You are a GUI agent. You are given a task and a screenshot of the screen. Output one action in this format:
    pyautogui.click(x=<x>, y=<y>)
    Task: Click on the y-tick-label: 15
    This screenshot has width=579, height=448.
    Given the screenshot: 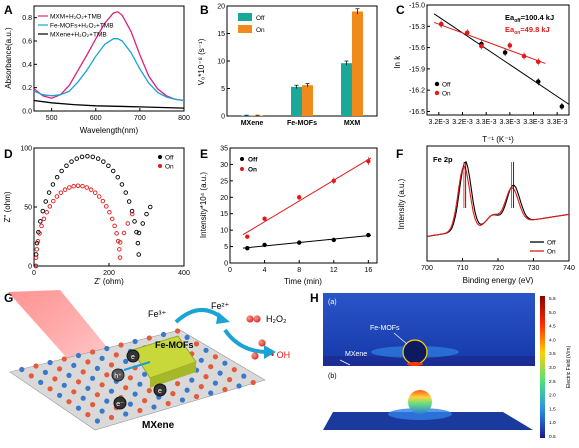 What is the action you would take?
    pyautogui.click(x=224, y=214)
    